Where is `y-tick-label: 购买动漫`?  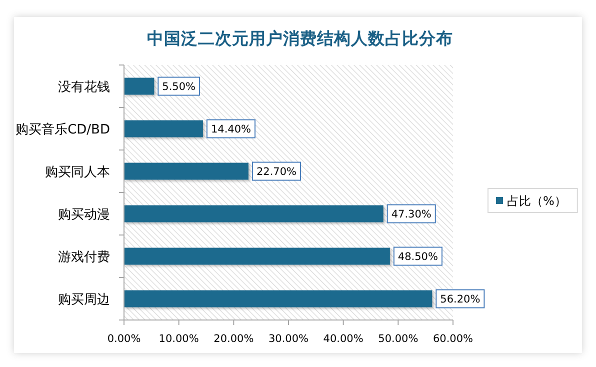 y-tick-label: 购买动漫 is located at coordinates (84, 214).